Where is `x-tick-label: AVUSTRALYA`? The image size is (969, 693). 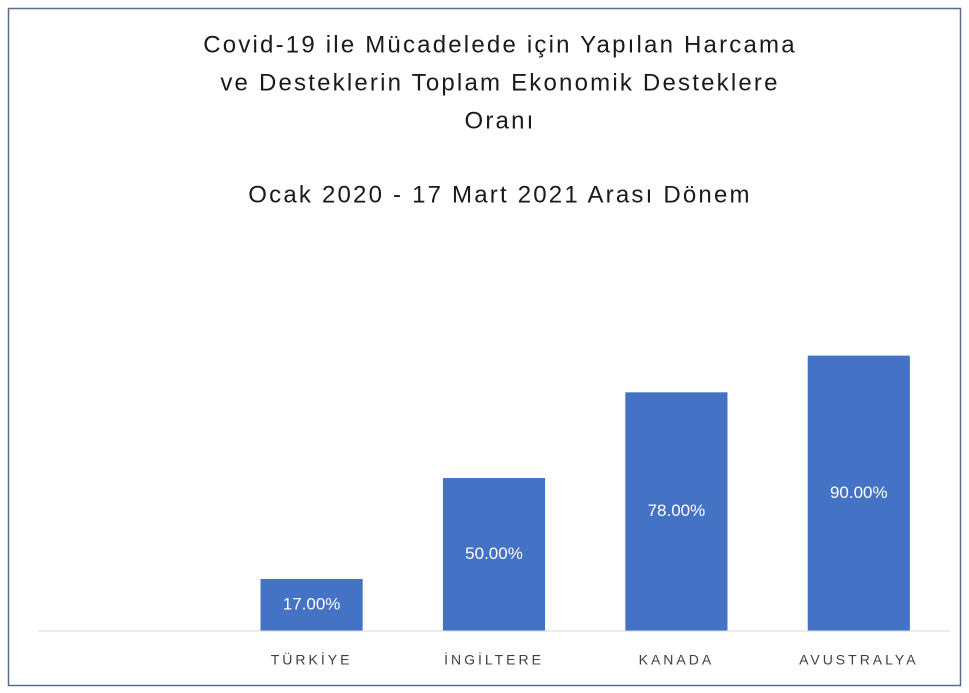 x-tick-label: AVUSTRALYA is located at coordinates (858, 660).